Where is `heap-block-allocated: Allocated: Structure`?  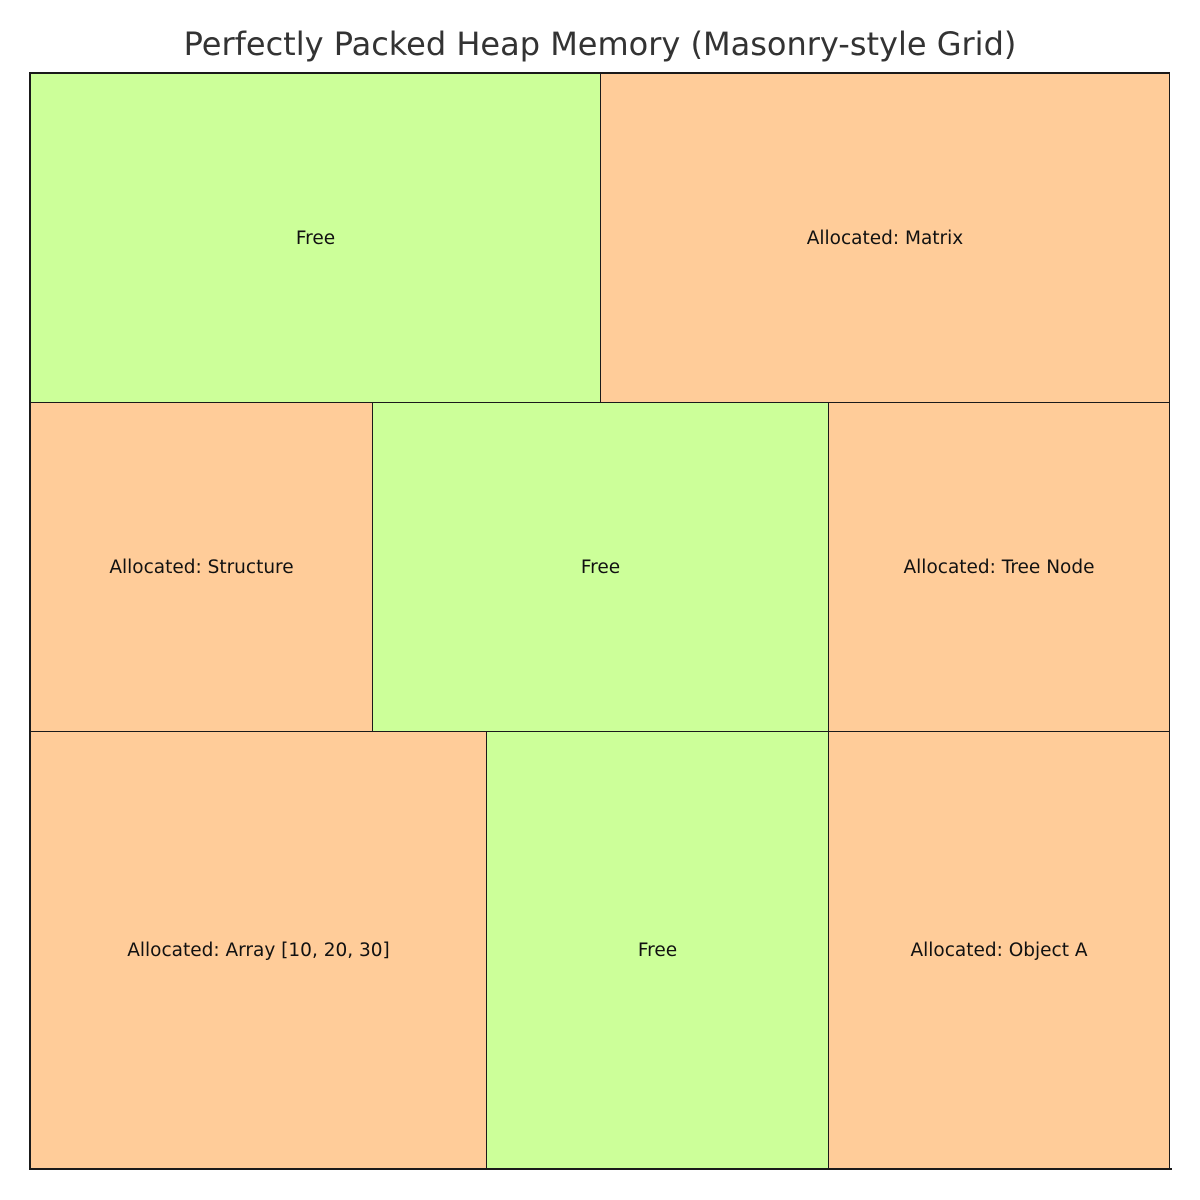 heap-block-allocated: Allocated: Structure is located at coordinates (201, 567).